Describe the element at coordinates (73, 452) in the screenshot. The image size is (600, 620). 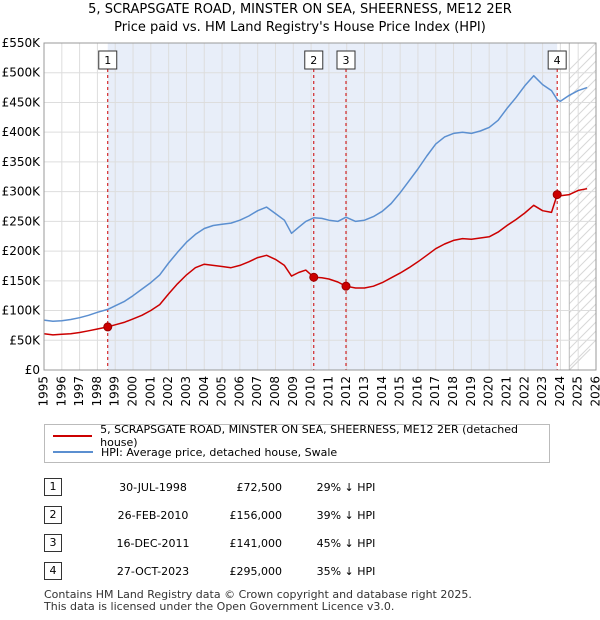
I see `legend-swatch-hpi` at that location.